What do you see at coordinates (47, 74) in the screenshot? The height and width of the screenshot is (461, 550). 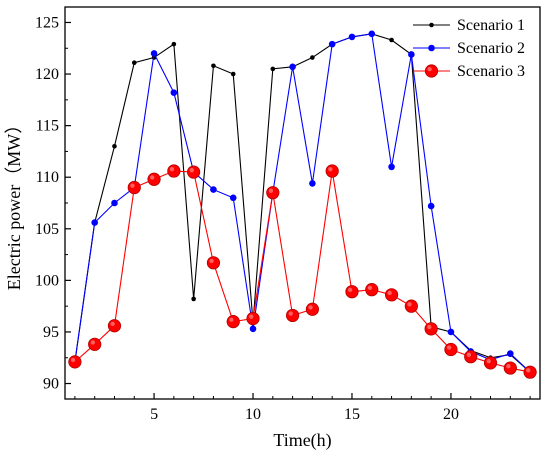 I see `y-tick-label: 120` at bounding box center [47, 74].